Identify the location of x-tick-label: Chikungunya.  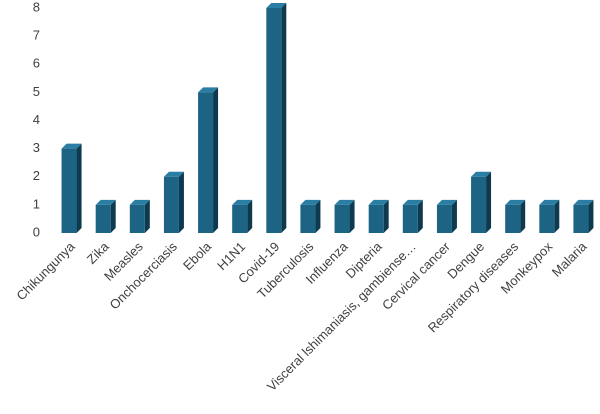
(45, 270).